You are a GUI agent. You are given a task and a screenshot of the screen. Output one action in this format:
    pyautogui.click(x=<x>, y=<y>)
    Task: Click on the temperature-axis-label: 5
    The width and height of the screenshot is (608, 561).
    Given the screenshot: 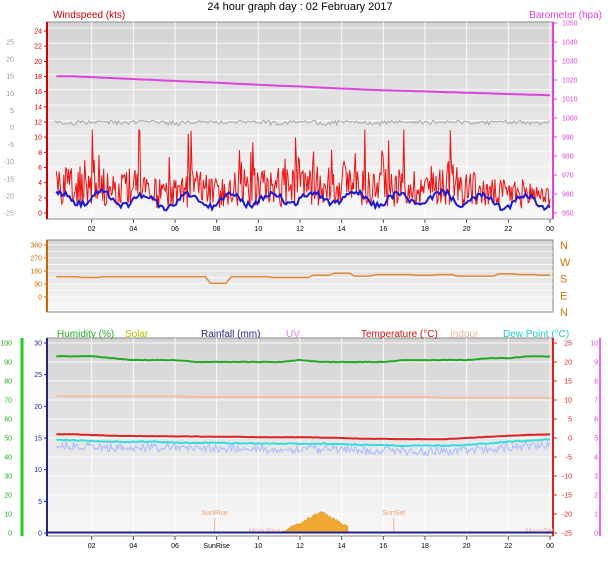 What is the action you would take?
    pyautogui.click(x=570, y=420)
    